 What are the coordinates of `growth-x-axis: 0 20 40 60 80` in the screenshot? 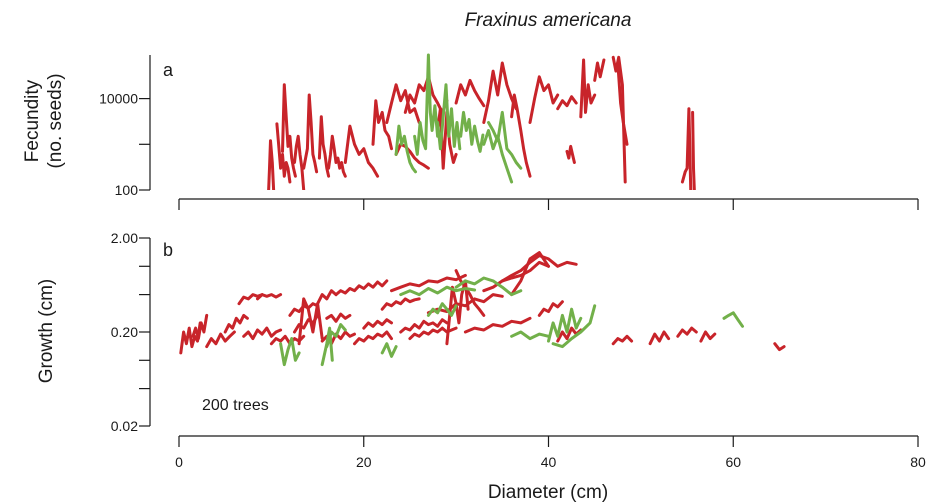 It's located at (550, 452).